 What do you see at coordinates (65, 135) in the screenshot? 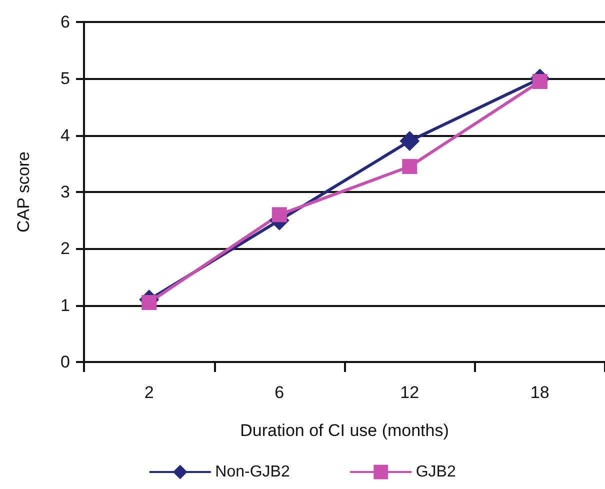
I see `y-tick-label: 4` at bounding box center [65, 135].